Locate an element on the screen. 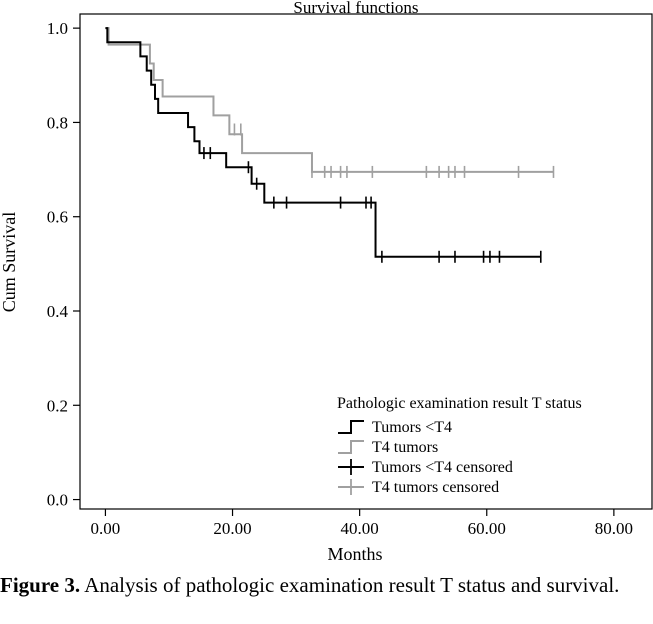 The image size is (653, 624). chart-title: Survival functions is located at coordinates (355, 8).